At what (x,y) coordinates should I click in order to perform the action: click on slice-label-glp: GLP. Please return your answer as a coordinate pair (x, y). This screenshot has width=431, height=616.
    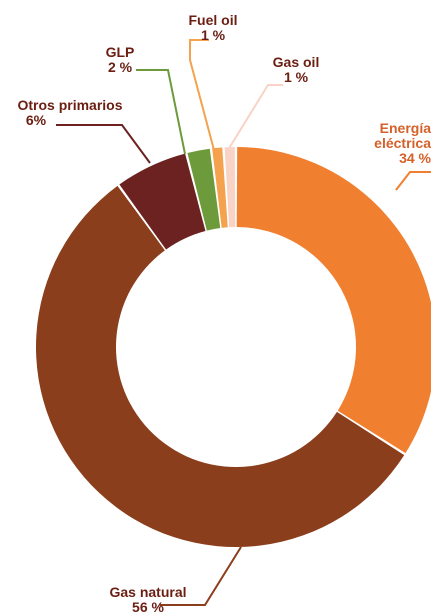
    Looking at the image, I should click on (120, 52).